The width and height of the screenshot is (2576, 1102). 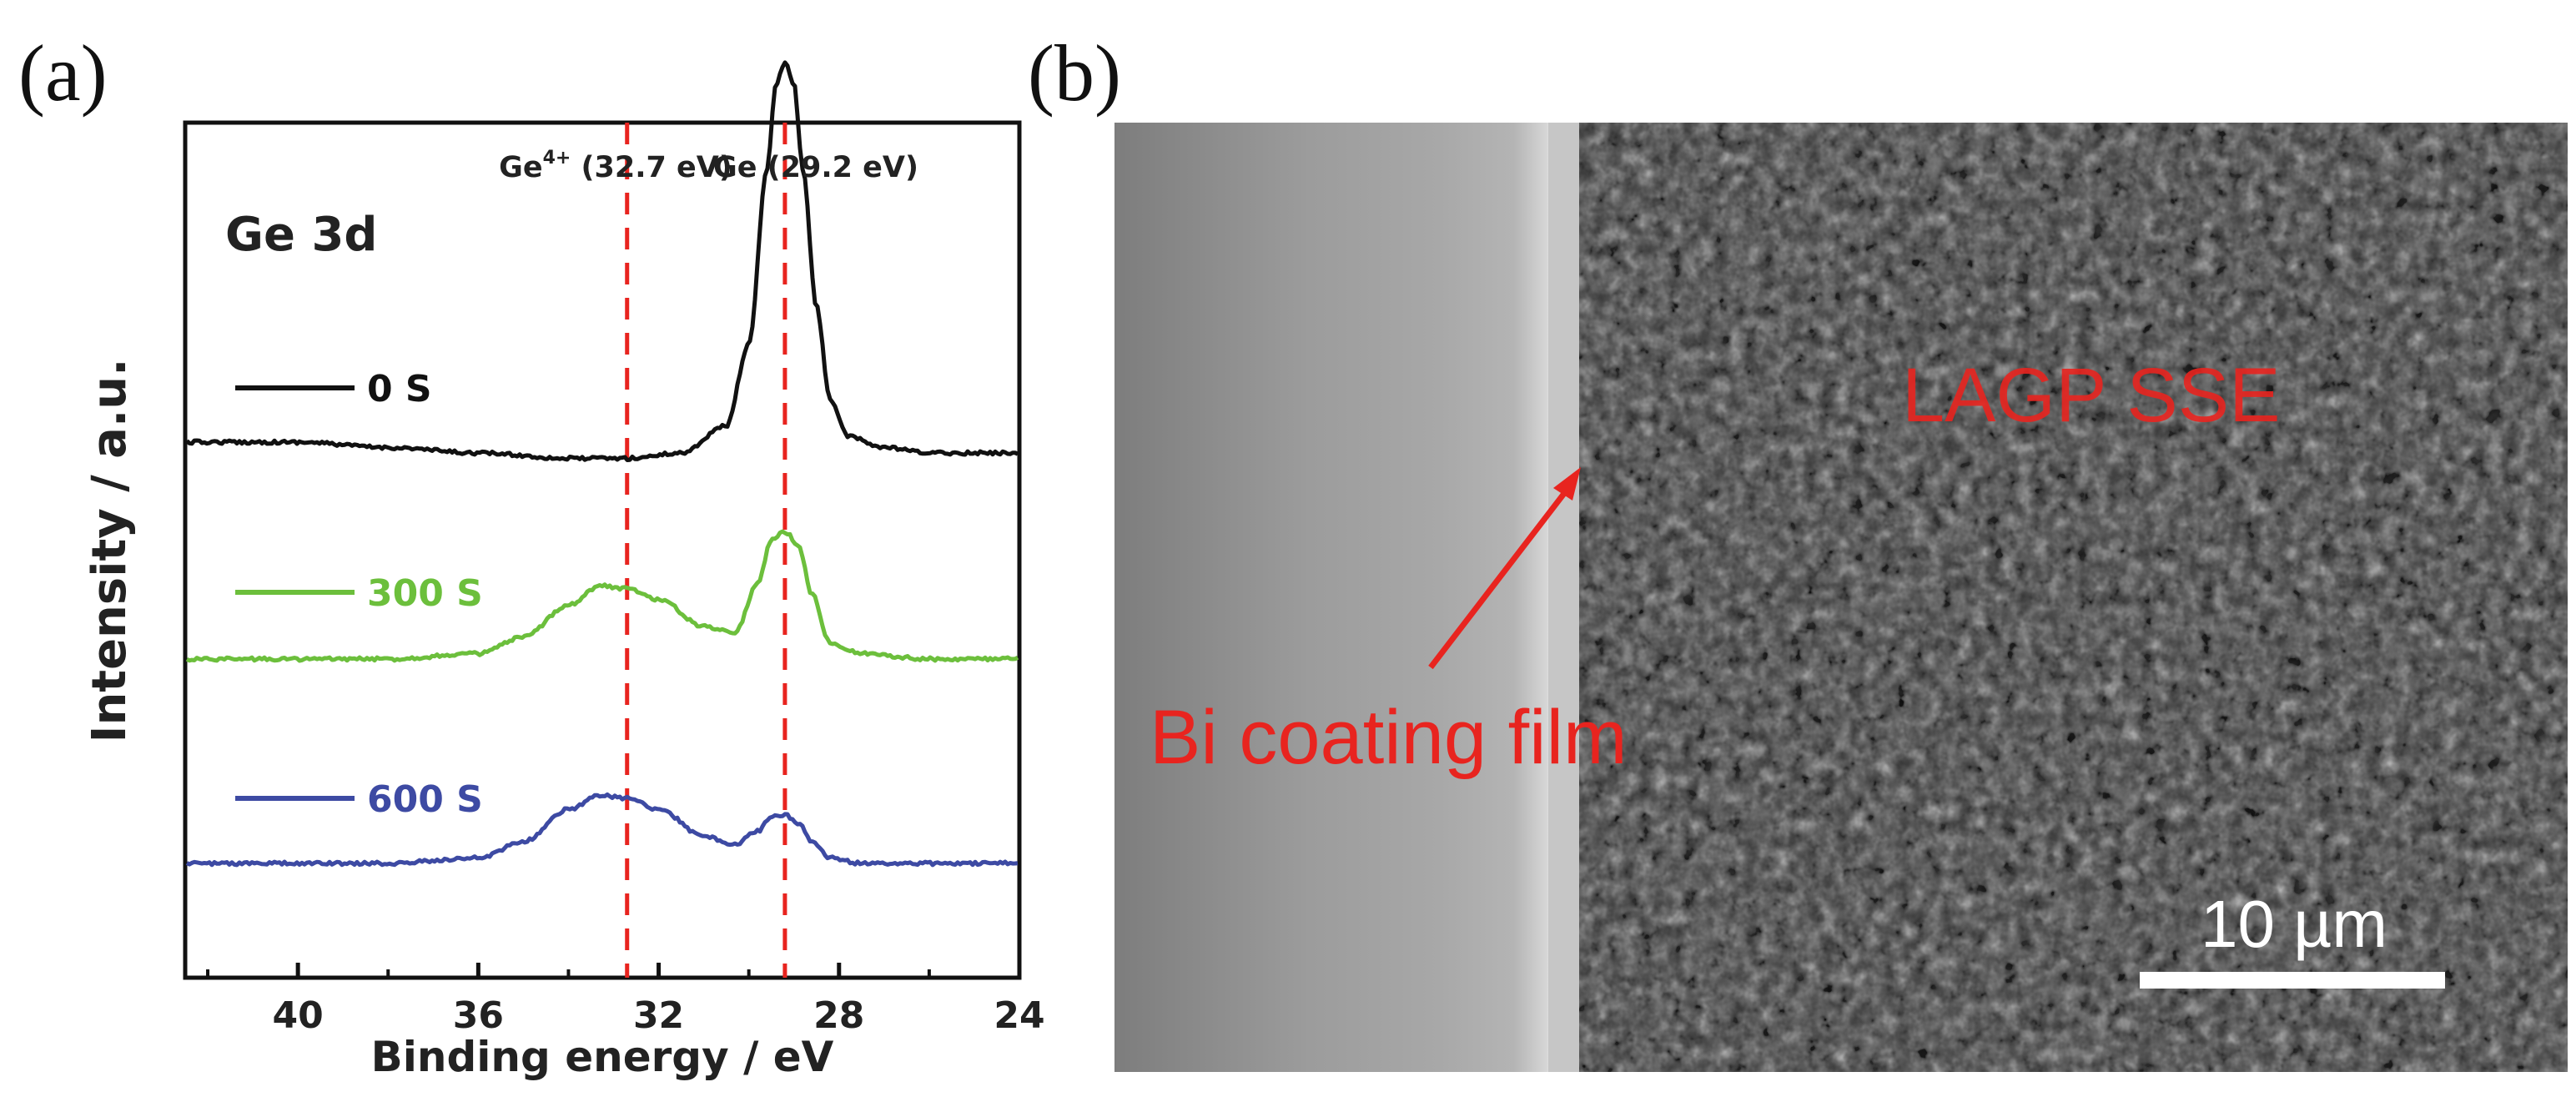 What do you see at coordinates (2292, 981) in the screenshot?
I see `scale-bar` at bounding box center [2292, 981].